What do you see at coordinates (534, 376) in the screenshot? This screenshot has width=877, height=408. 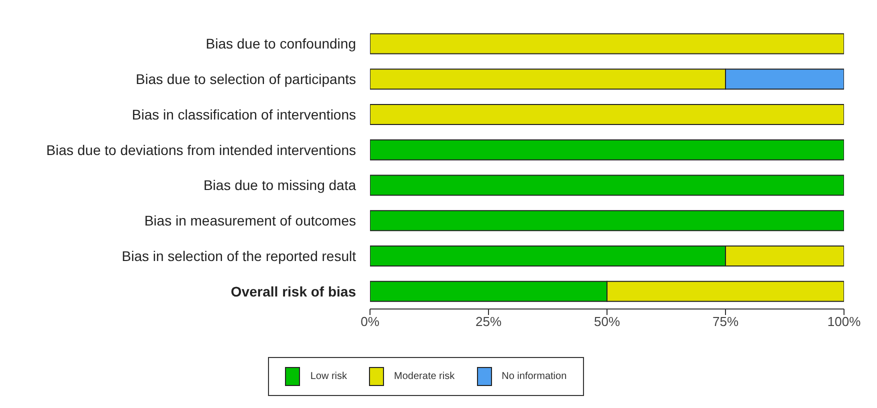 I see `legend-label: No information` at bounding box center [534, 376].